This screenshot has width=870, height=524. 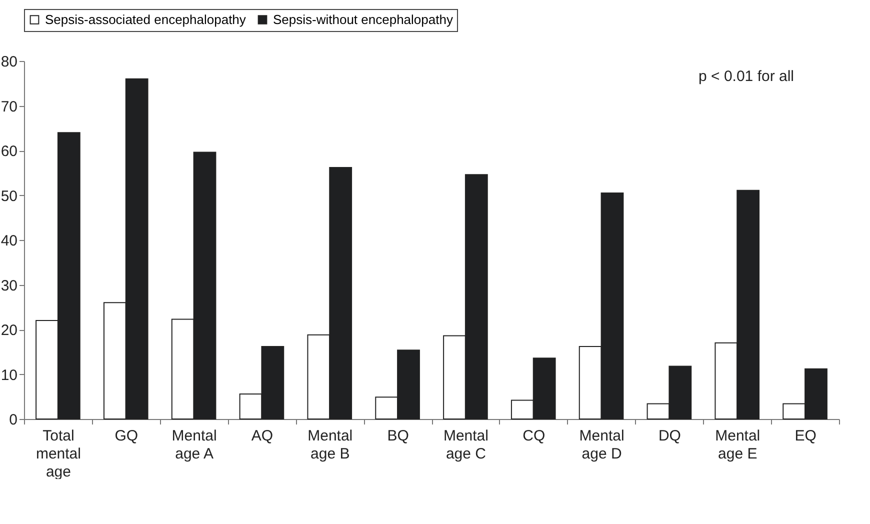 I want to click on x-tick-label: Mental age B, so click(x=330, y=445).